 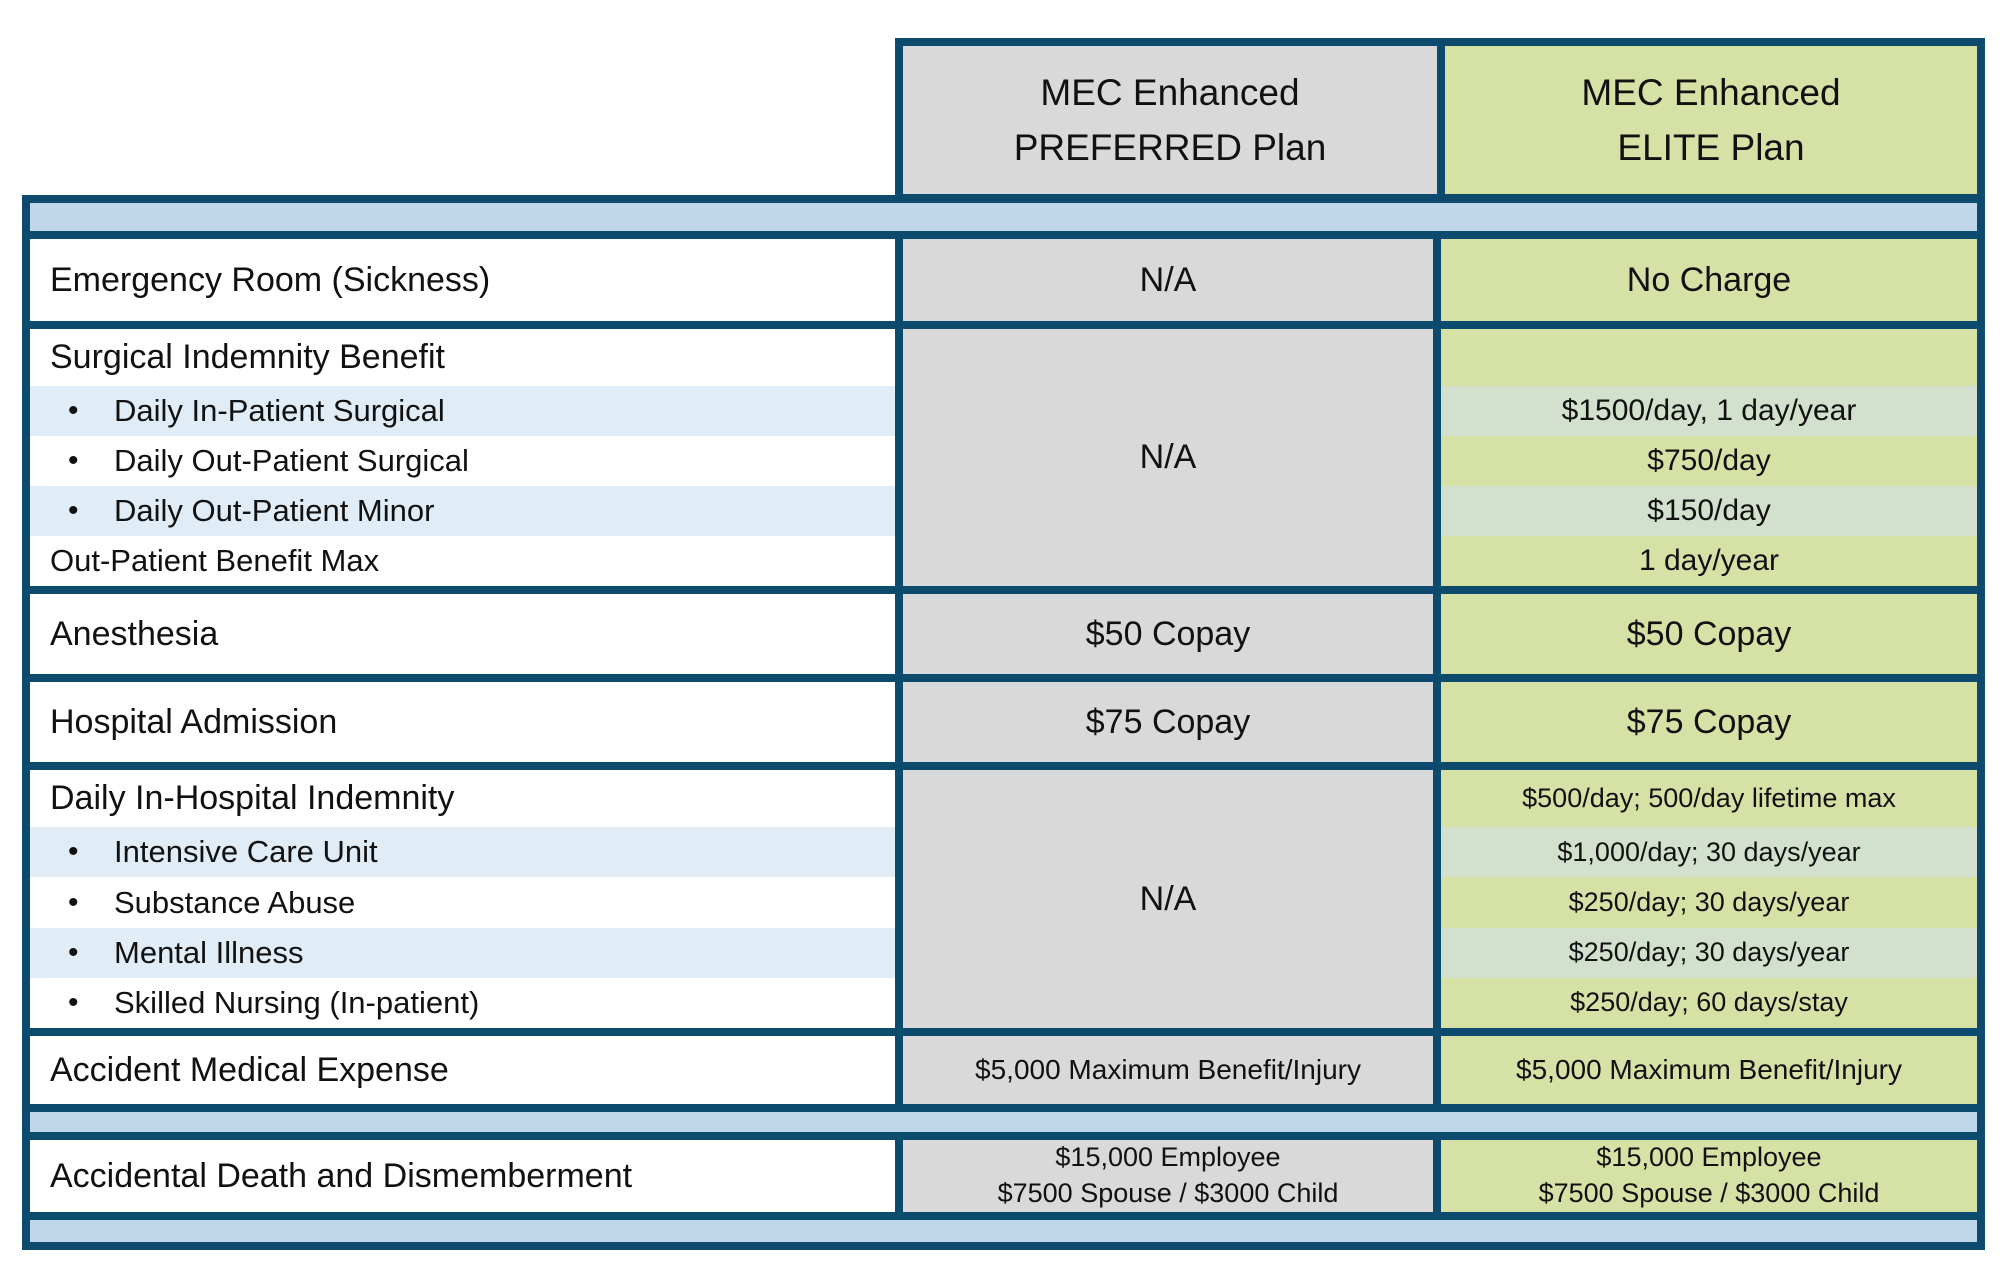 I want to click on list-item-label: Substance Abuse, so click(x=235, y=902).